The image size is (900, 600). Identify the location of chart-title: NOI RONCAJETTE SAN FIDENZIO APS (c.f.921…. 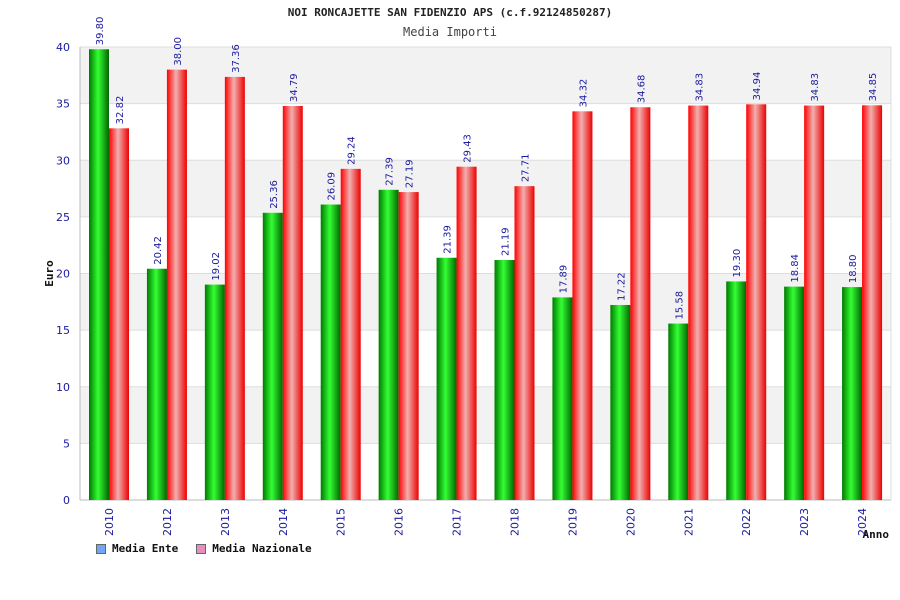
(450, 12).